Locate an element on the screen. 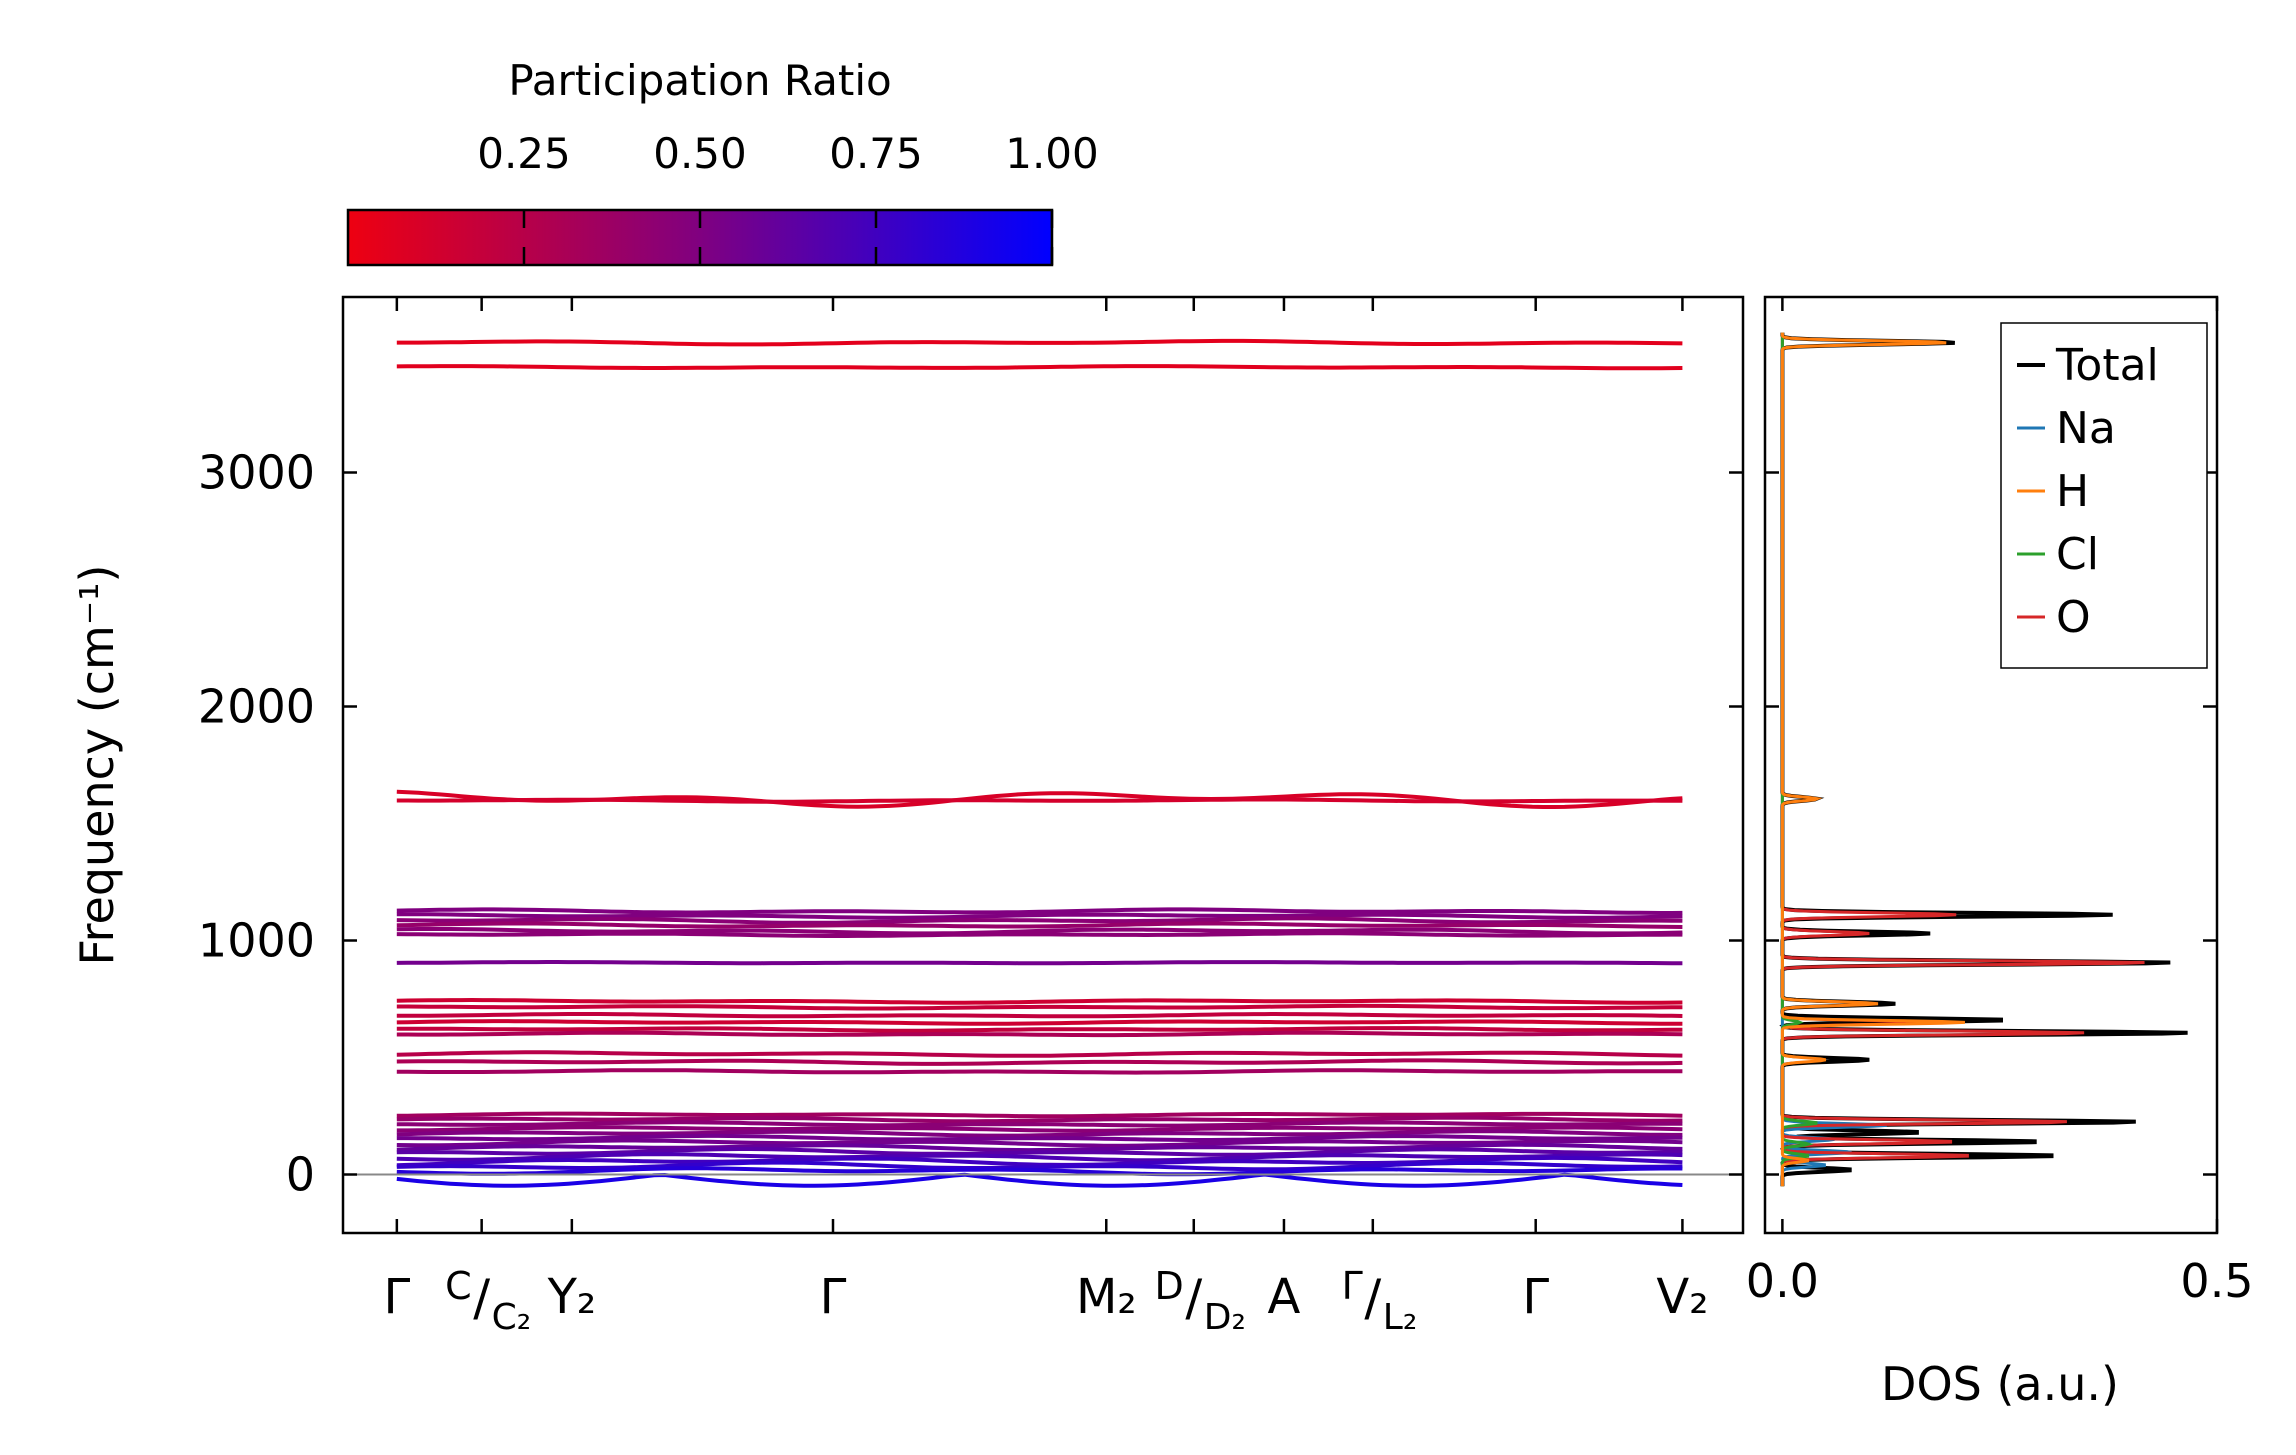 The width and height of the screenshot is (2296, 1455). legend-entry: Total is located at coordinates (2088, 365).